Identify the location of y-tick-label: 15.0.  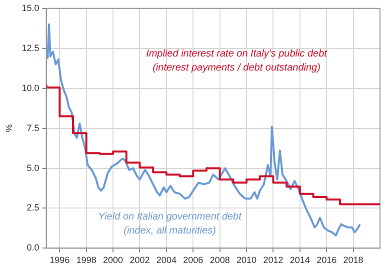
(31, 7).